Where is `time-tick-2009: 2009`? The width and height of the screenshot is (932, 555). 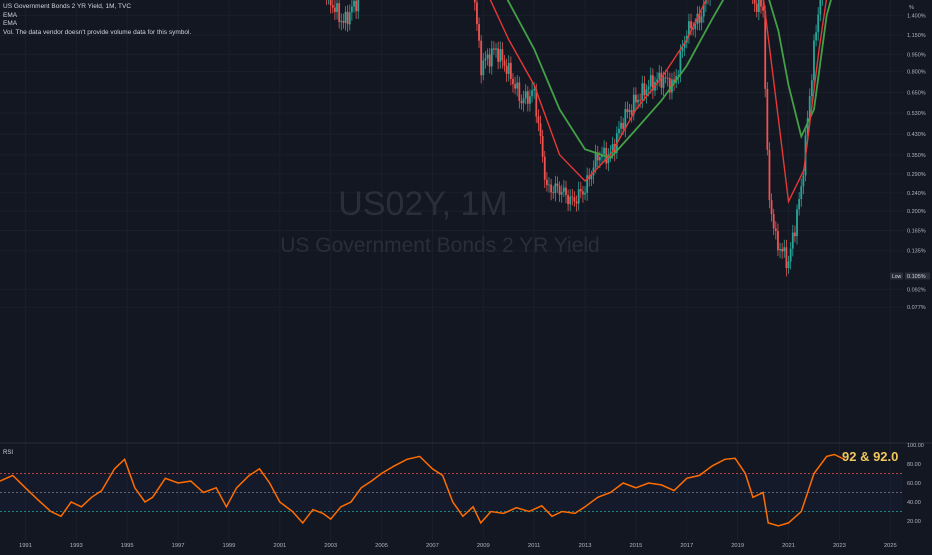 time-tick-2009: 2009 is located at coordinates (483, 546).